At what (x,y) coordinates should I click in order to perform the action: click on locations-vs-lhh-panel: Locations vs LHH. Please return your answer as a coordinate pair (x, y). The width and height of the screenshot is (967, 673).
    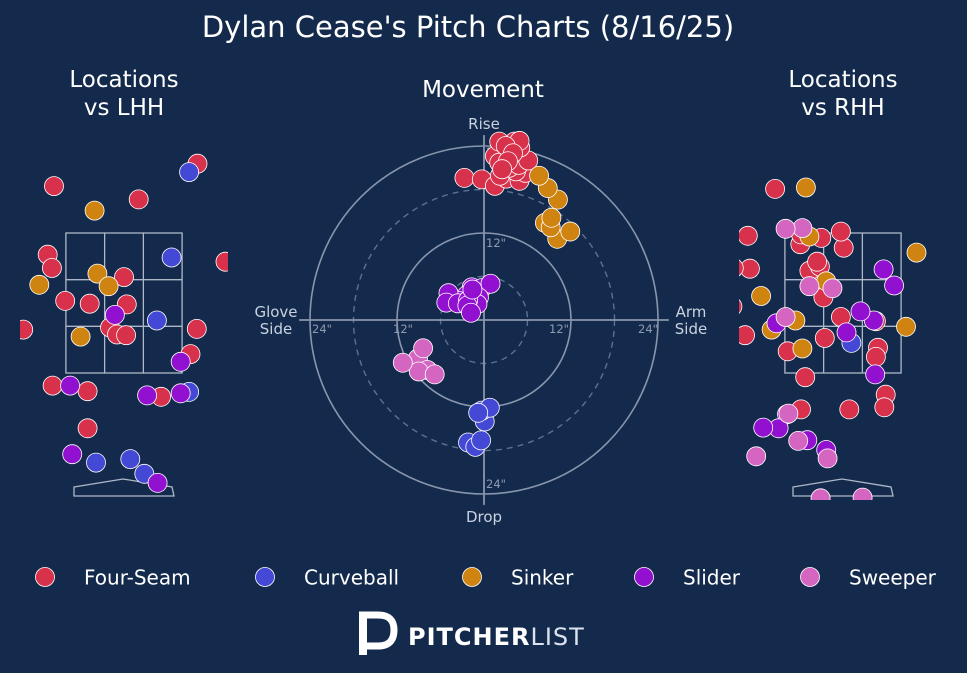
    Looking at the image, I should click on (124, 282).